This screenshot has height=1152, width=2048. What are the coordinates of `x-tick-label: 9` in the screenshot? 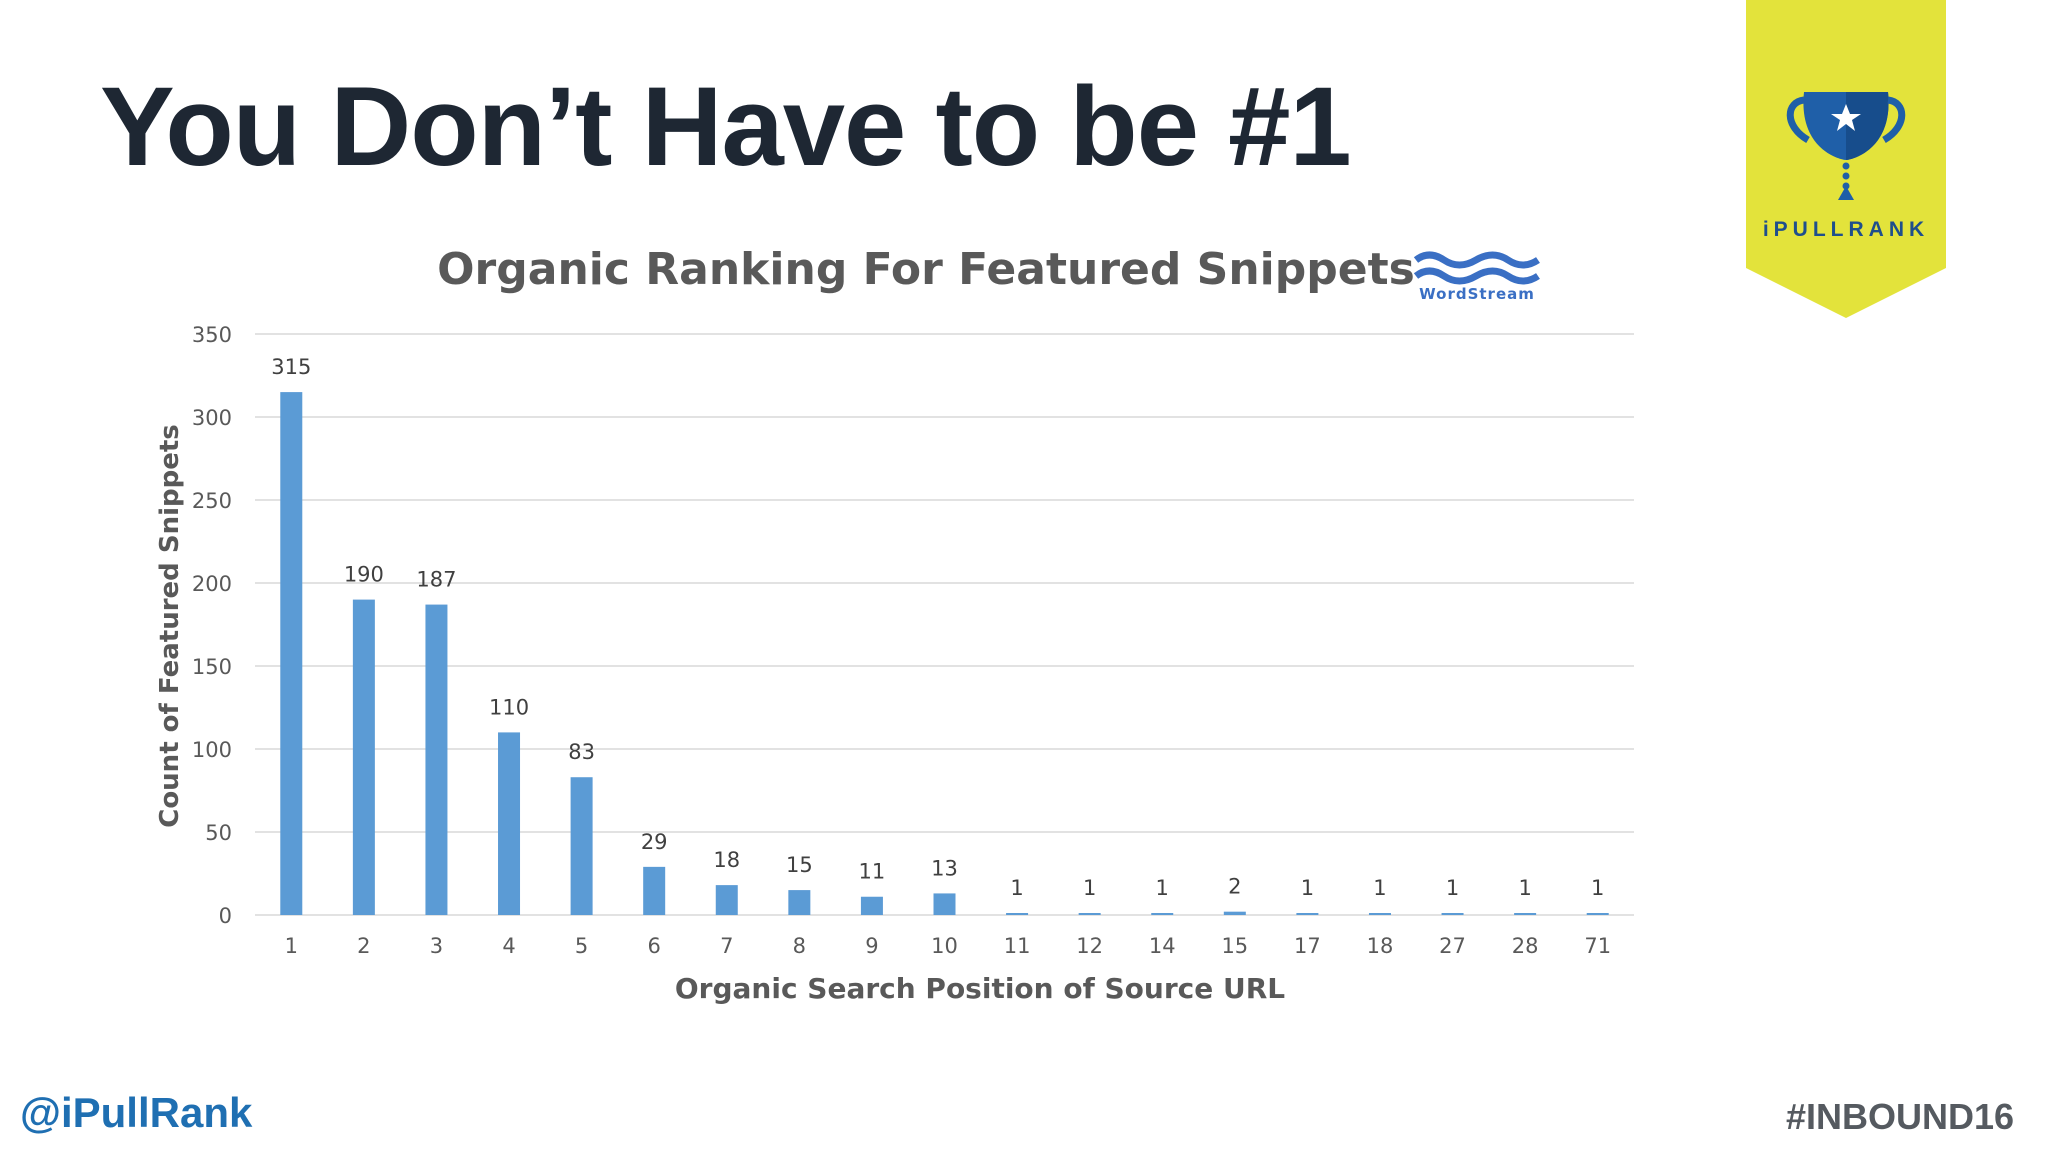 It's located at (871, 946).